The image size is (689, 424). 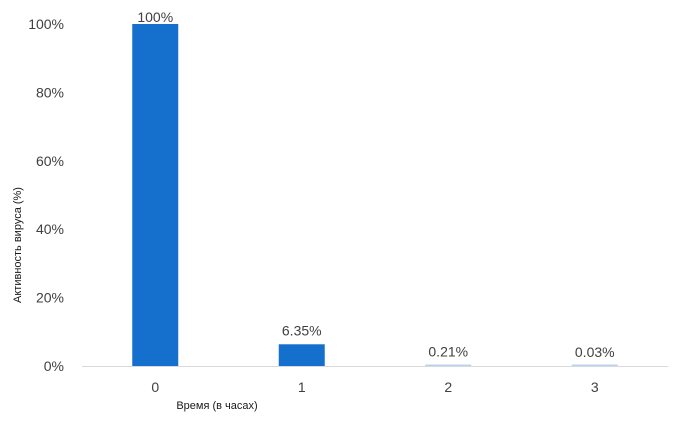 I want to click on y-tick-label: 40%, so click(x=50, y=229).